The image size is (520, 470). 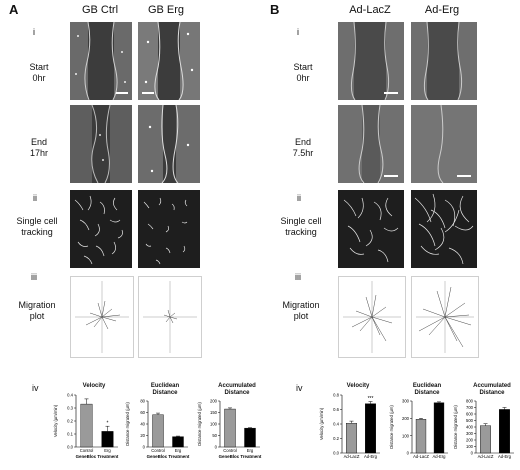 What do you see at coordinates (166, 10) in the screenshot?
I see `column-header-gb-erg: GB Erg` at bounding box center [166, 10].